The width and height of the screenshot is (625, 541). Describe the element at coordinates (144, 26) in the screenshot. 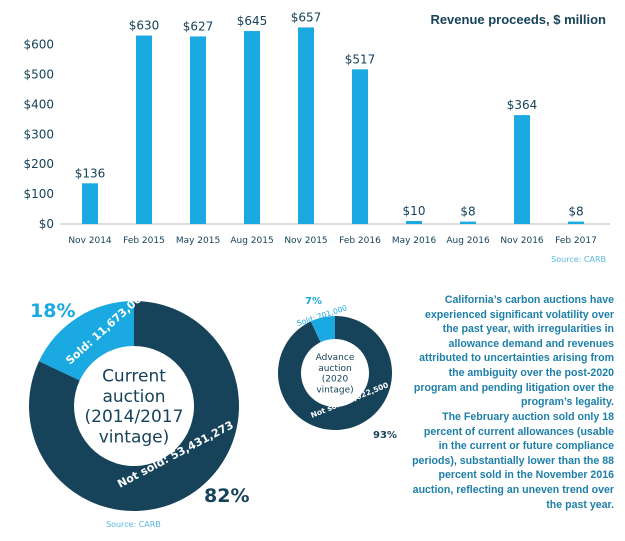

I see `data-label: $630` at that location.